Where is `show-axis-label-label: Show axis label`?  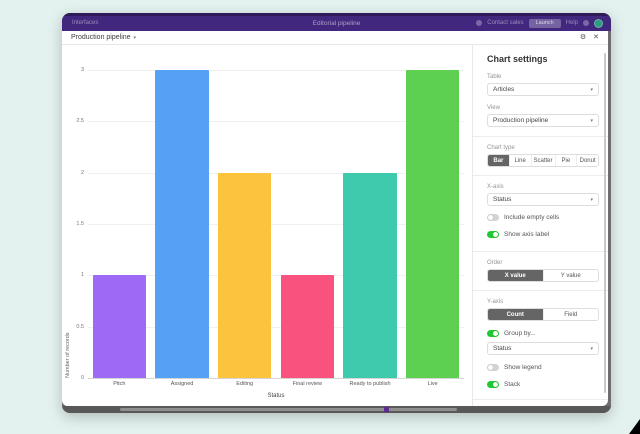 show-axis-label-label: Show axis label is located at coordinates (527, 234).